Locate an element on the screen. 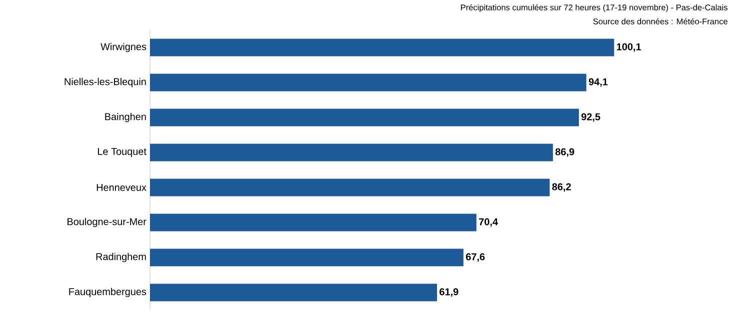 This screenshot has width=732, height=323. y-tick-label: Boulogne-sur-Mer is located at coordinates (107, 223).